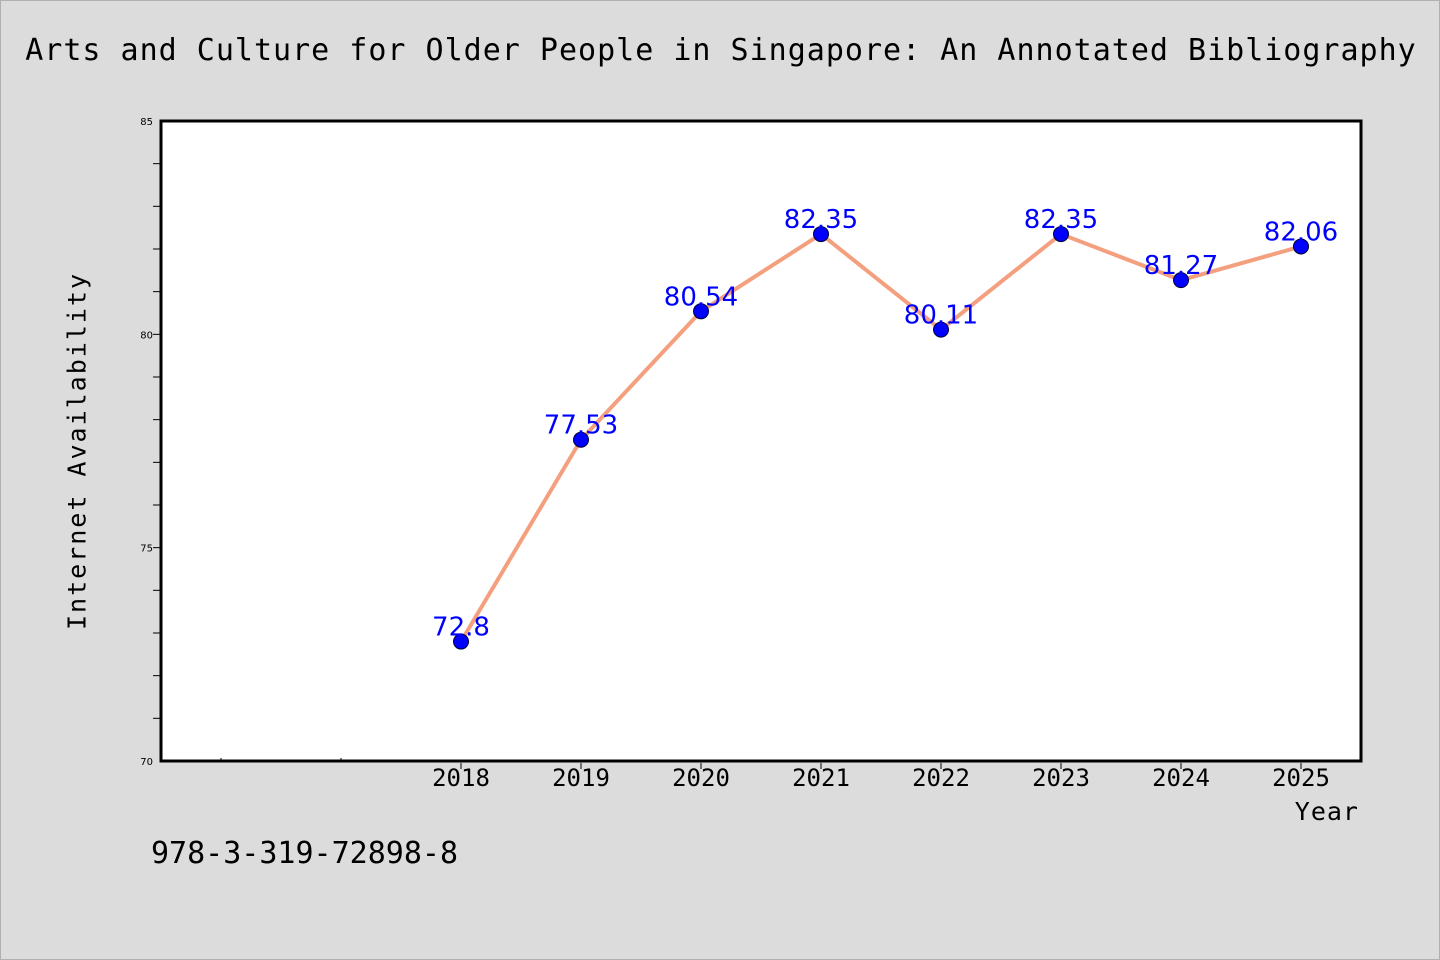 The width and height of the screenshot is (1440, 960). I want to click on data-label: 80.54, so click(701, 297).